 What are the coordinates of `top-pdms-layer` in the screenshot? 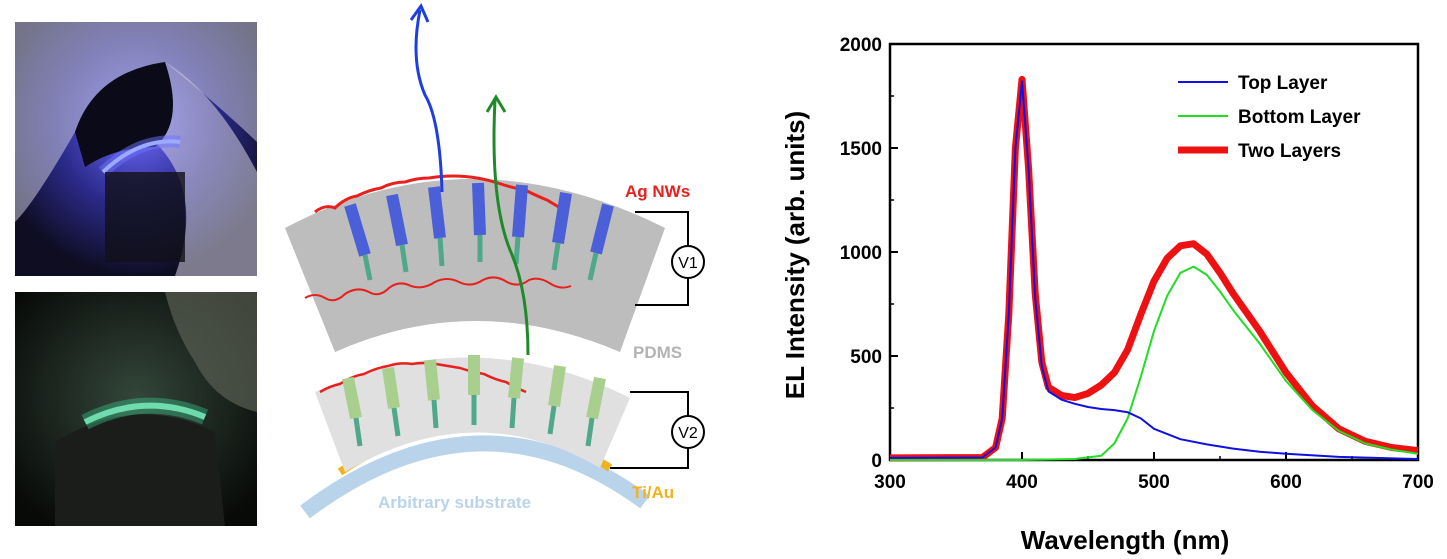 It's located at (475, 265).